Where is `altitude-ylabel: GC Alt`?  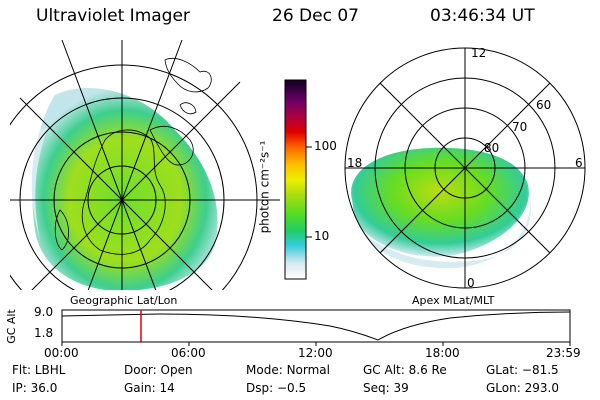
altitude-ylabel: GC Alt is located at coordinates (11, 326).